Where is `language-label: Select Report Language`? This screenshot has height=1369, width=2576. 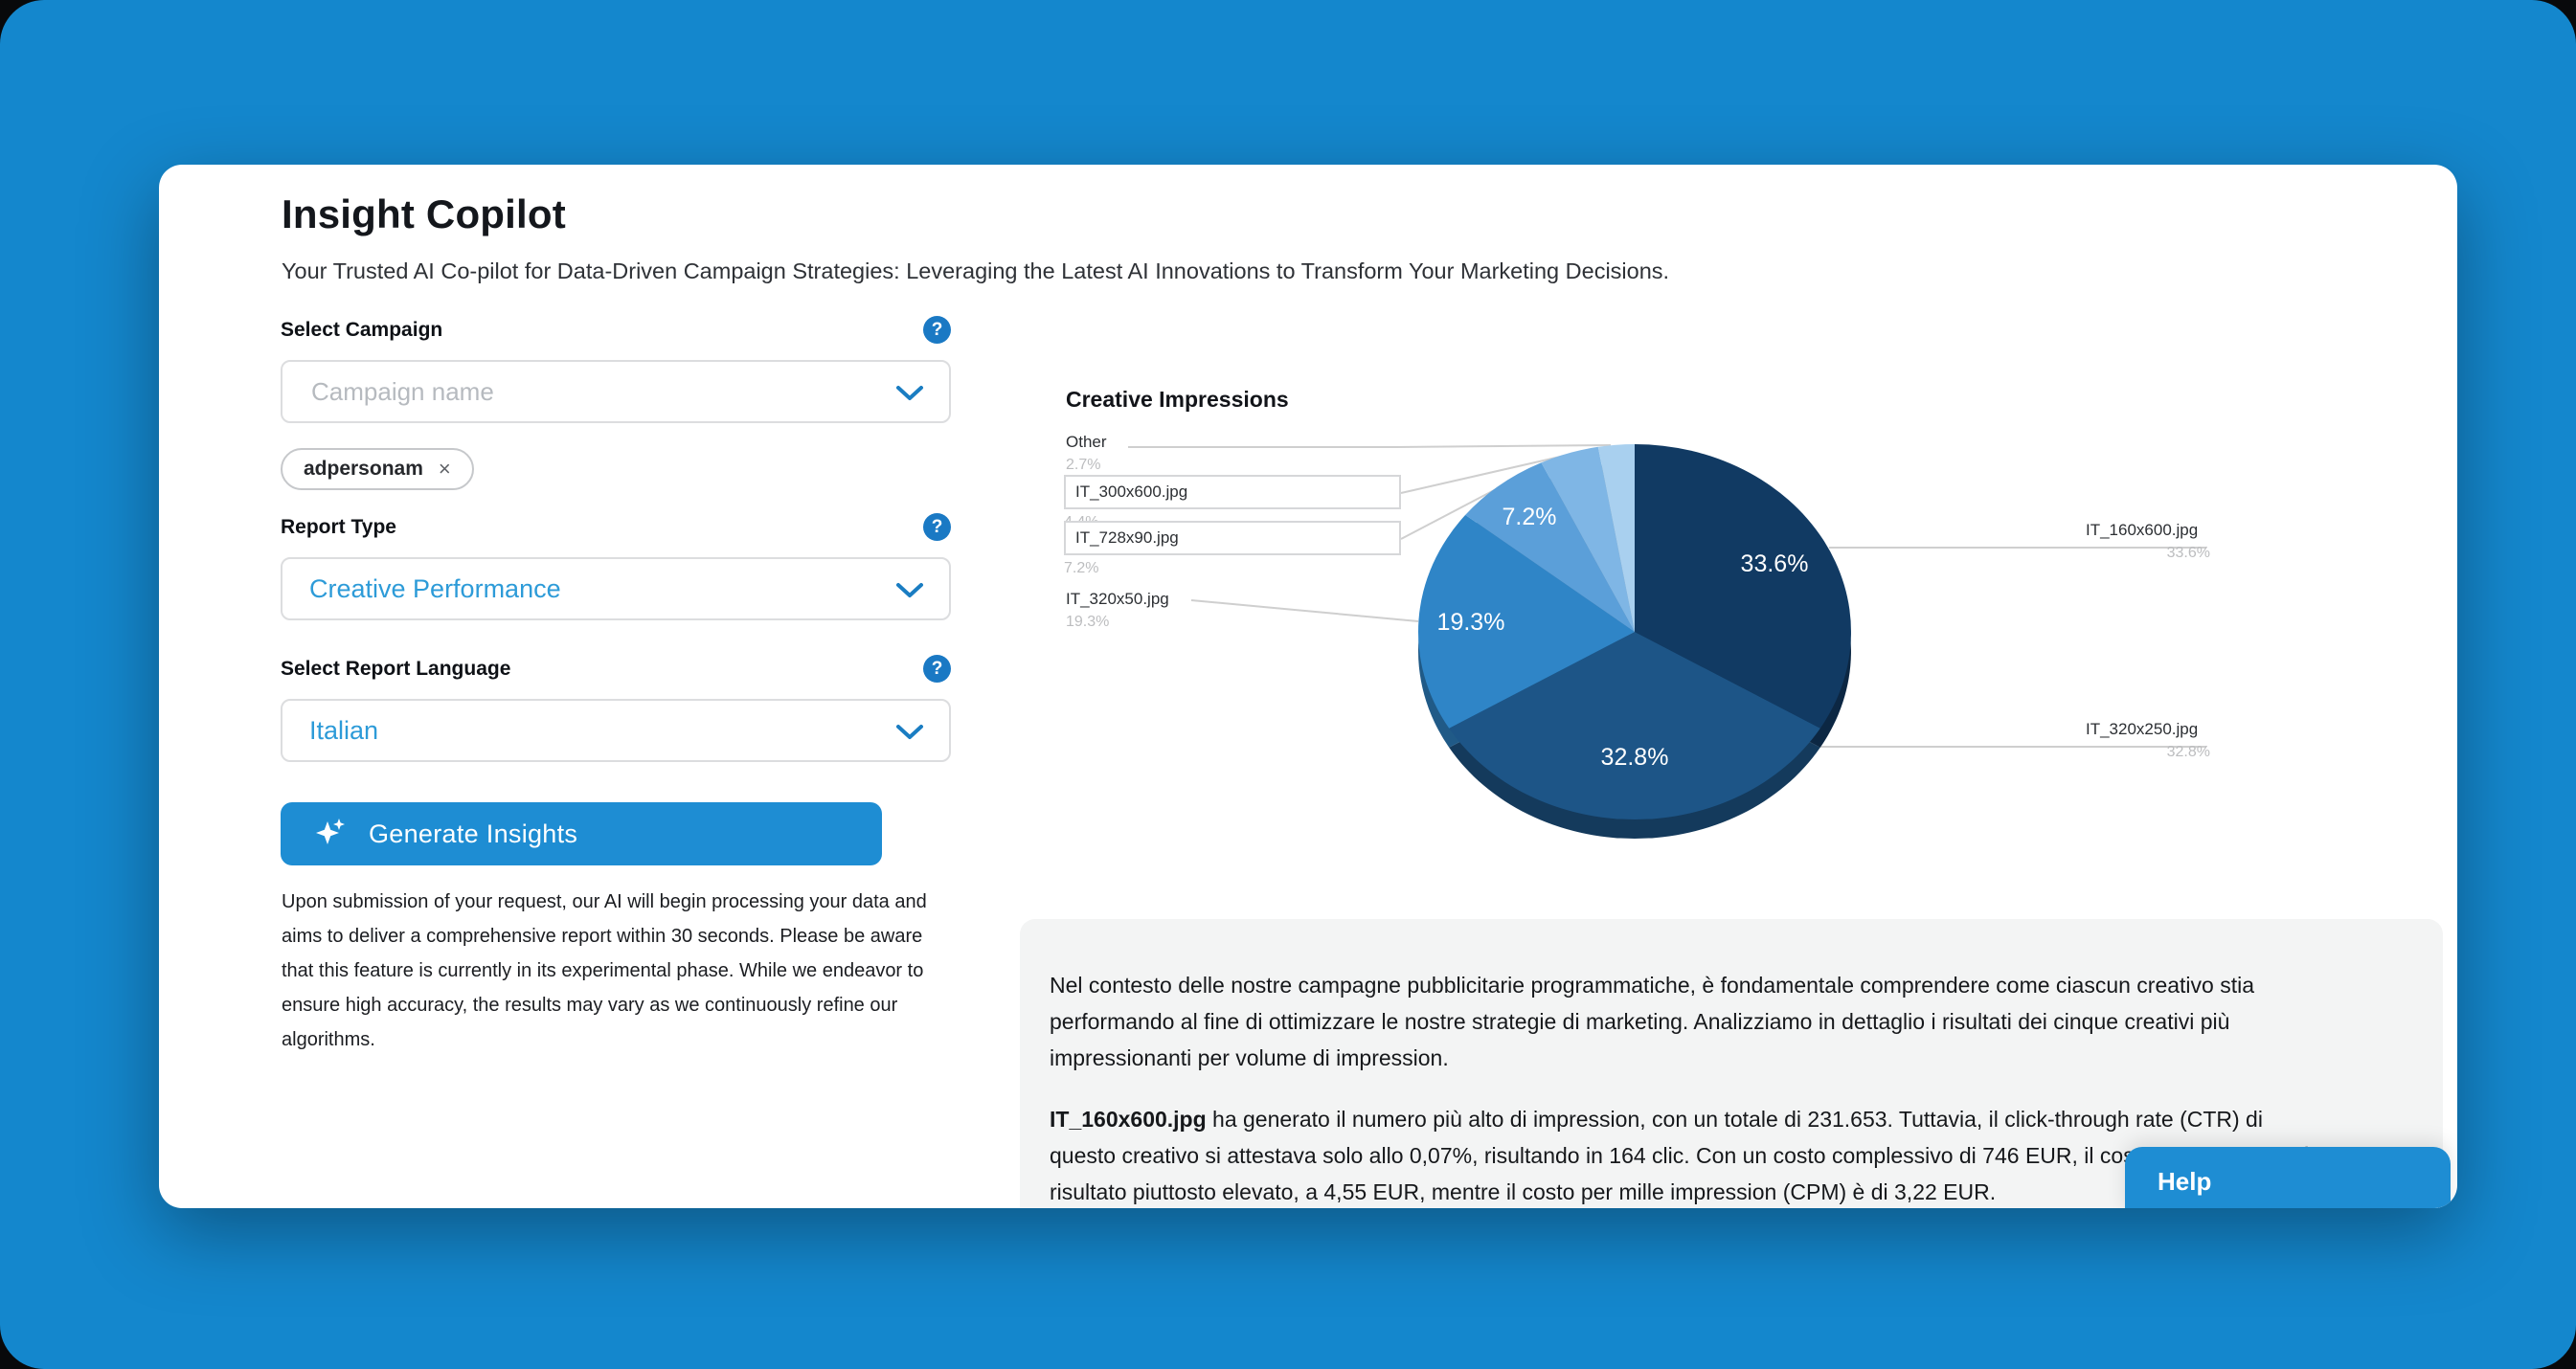
language-label: Select Report Language is located at coordinates (396, 668).